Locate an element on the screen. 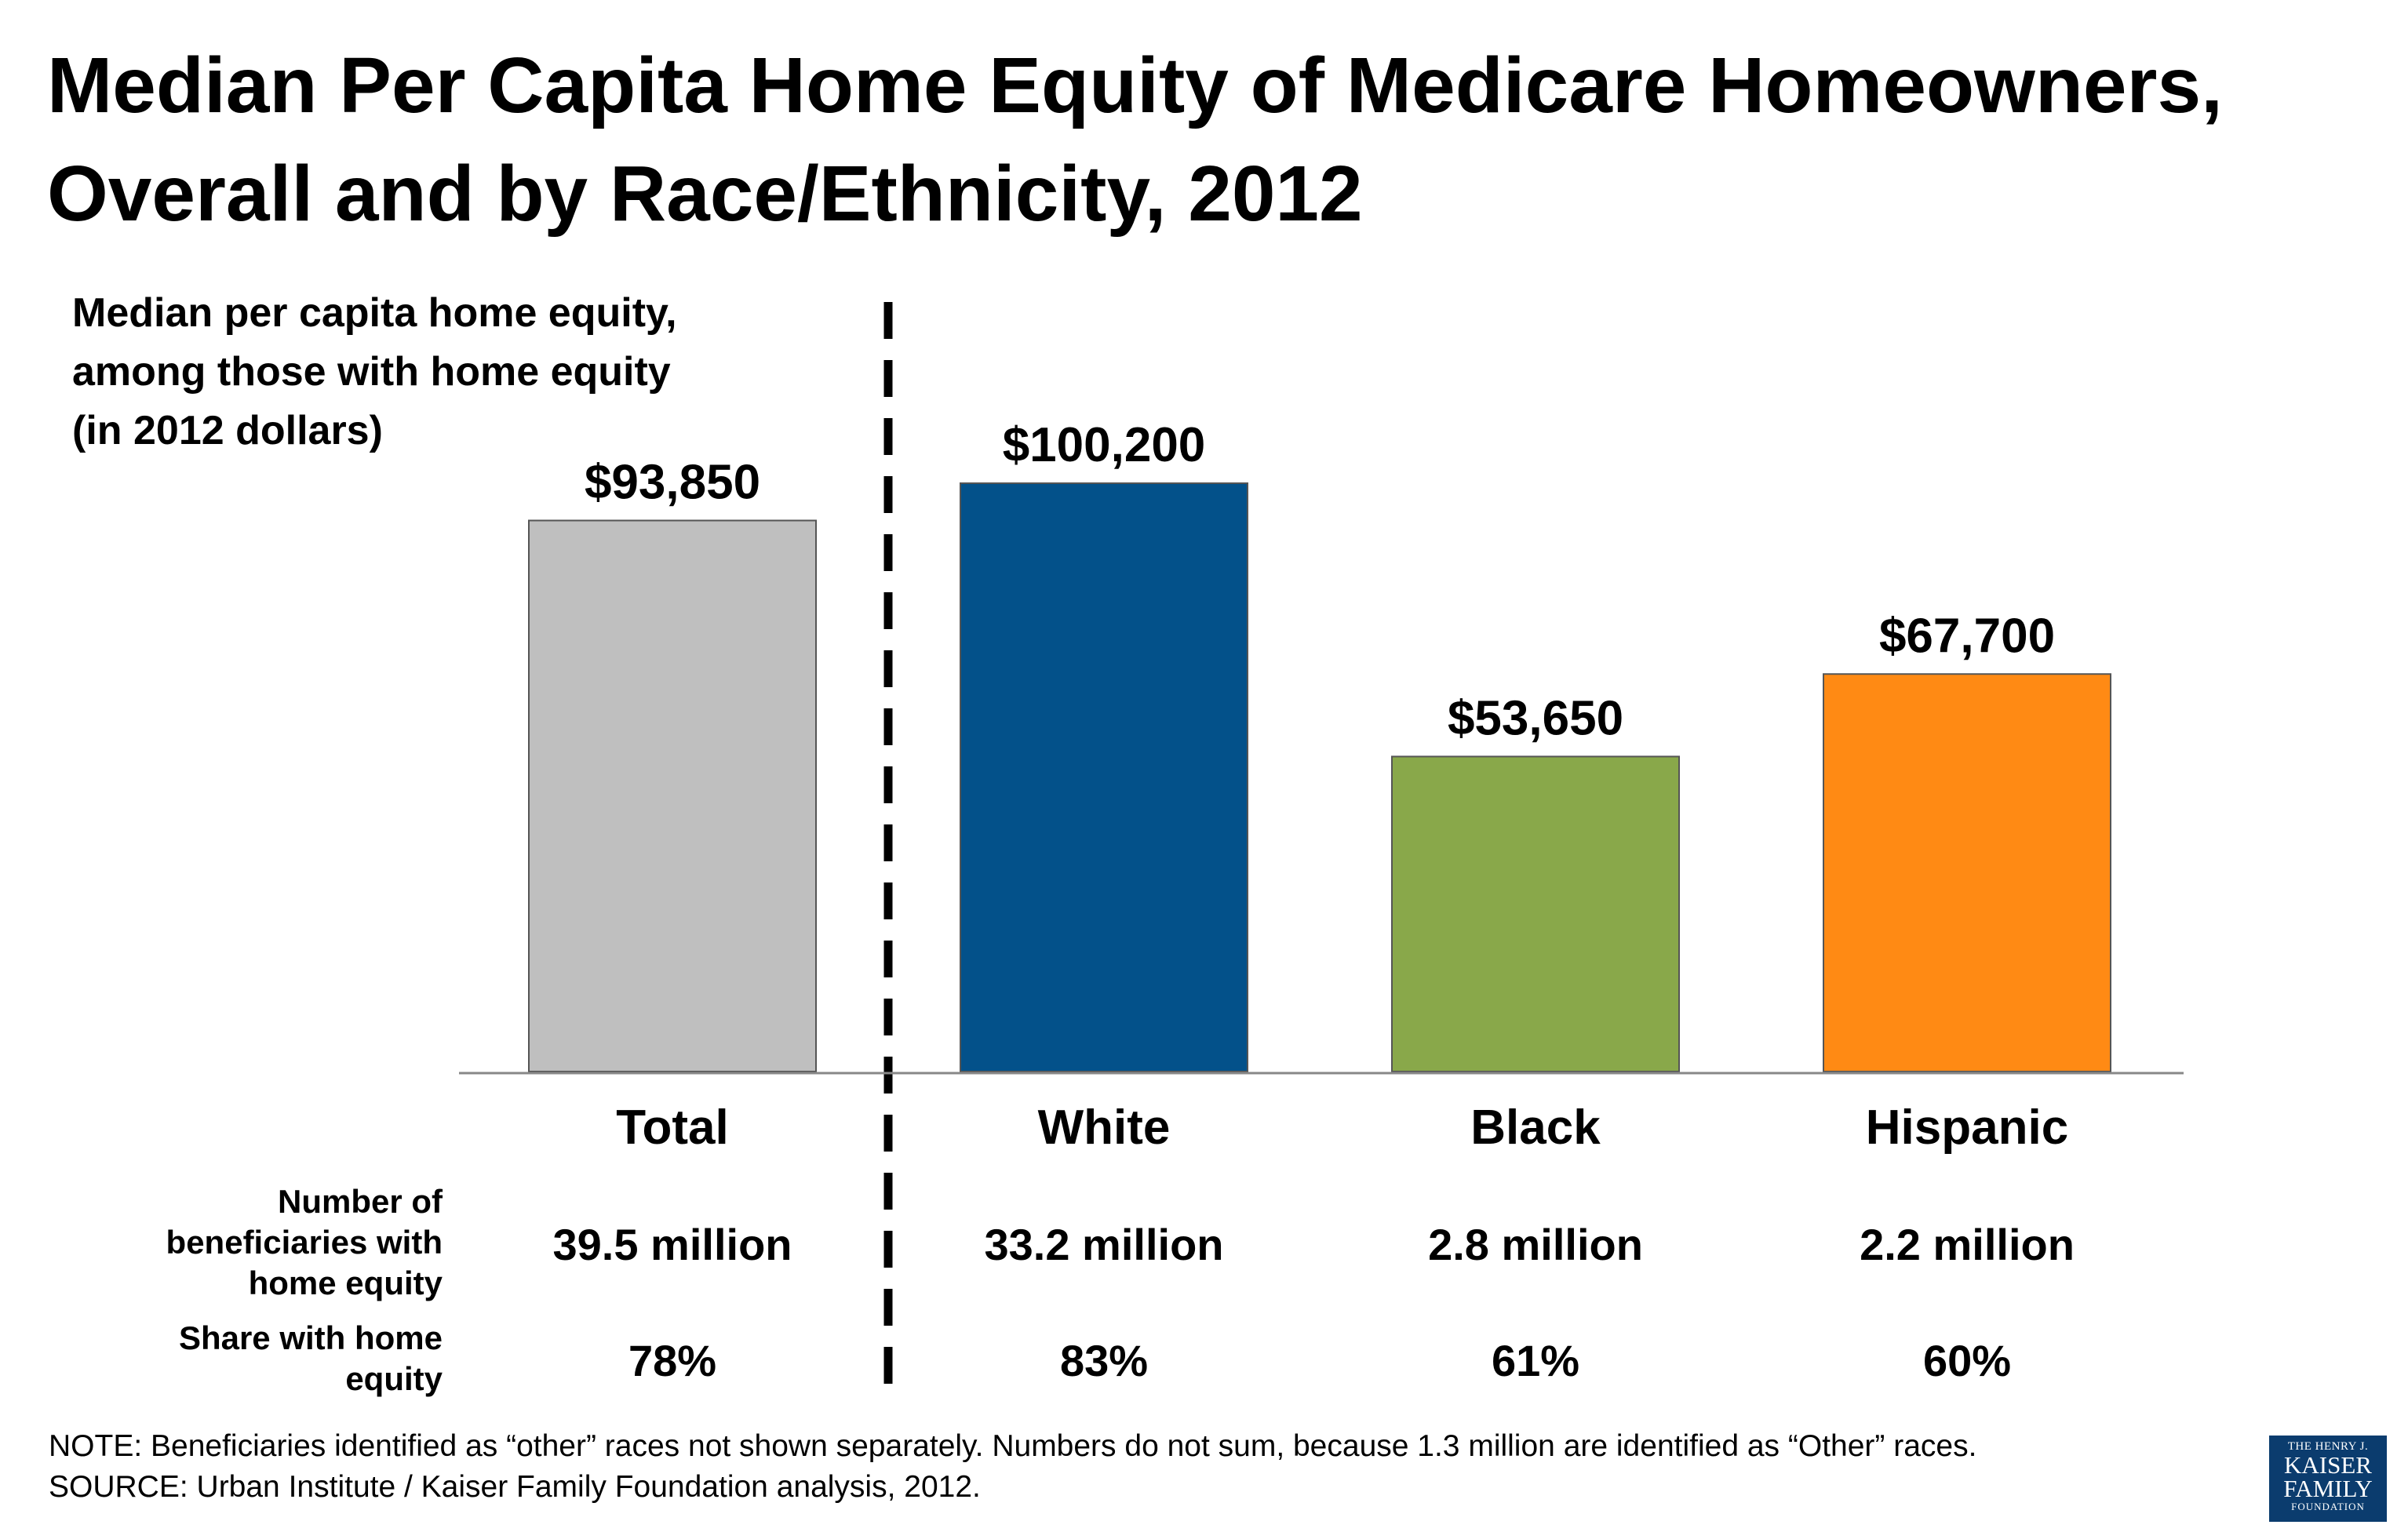  data-label-black: $53,650 is located at coordinates (1535, 718).